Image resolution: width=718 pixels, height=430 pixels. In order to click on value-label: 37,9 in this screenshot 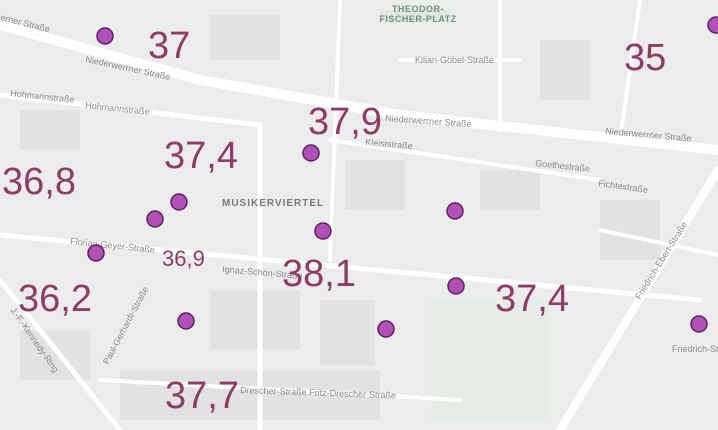, I will do `click(345, 122)`.